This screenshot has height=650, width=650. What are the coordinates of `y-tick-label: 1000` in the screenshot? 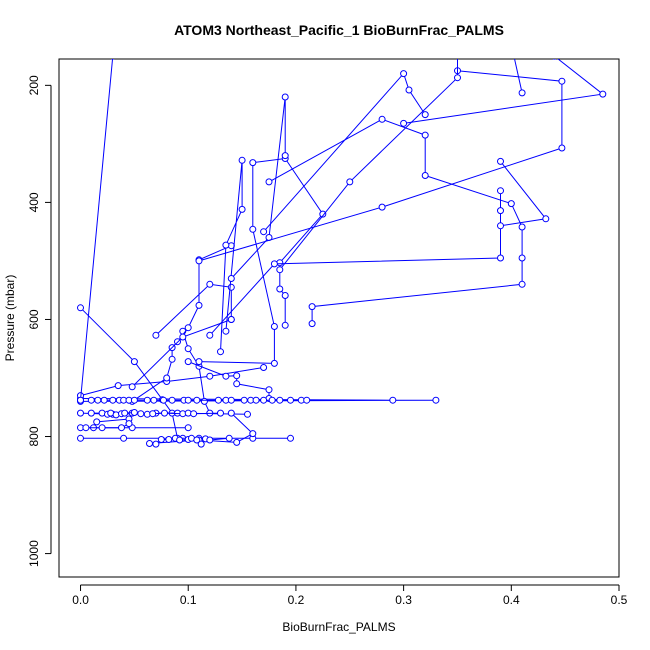 It's located at (34, 553).